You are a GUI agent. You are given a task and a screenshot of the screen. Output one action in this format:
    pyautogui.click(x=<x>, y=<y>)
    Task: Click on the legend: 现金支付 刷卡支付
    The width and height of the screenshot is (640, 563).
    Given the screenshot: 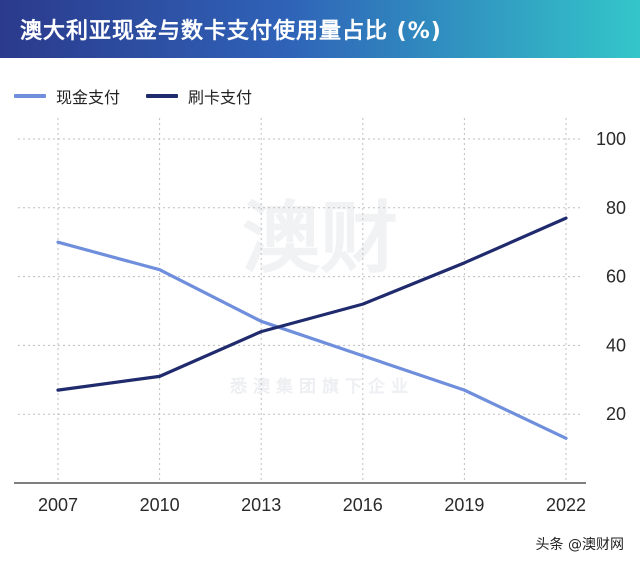 What is the action you would take?
    pyautogui.click(x=146, y=96)
    